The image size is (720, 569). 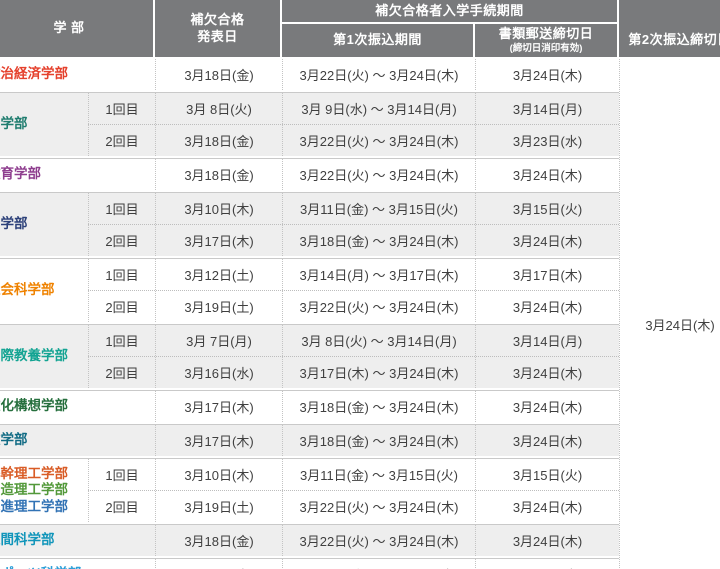 What do you see at coordinates (218, 108) in the screenshot?
I see `announce-date-cell: 3月 8日(火)` at bounding box center [218, 108].